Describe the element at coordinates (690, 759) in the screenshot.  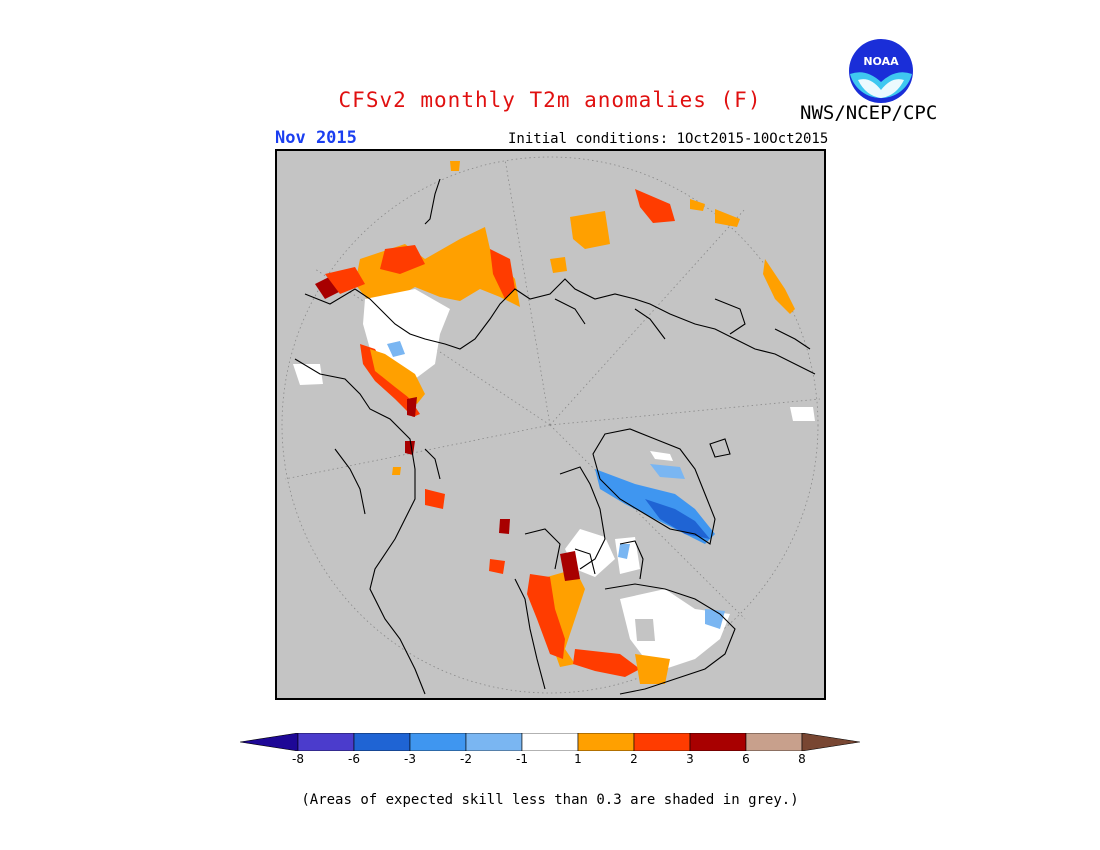
I see `legend-tick-label: 3` at that location.